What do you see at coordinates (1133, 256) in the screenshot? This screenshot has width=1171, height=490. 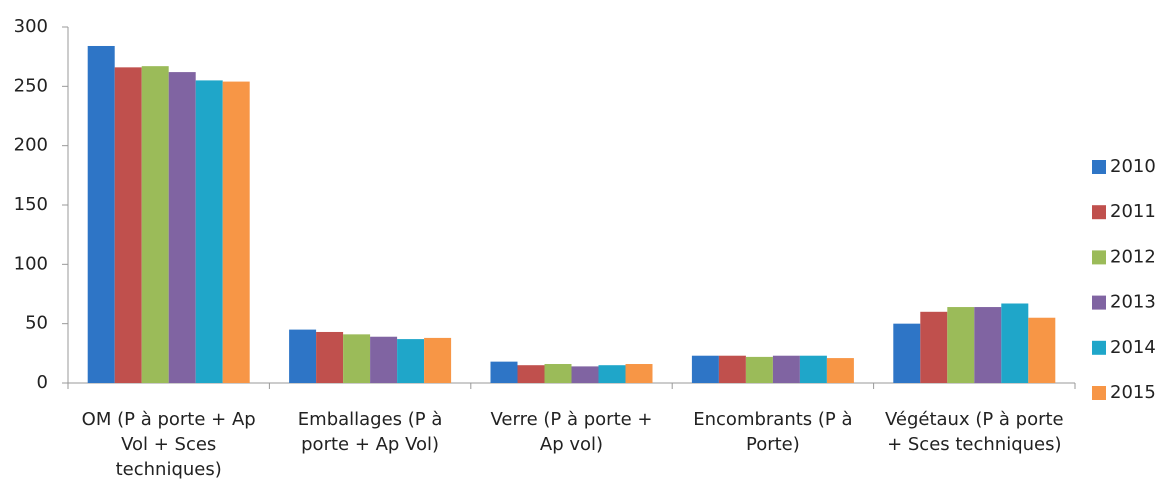 I see `legend-label: 2012` at bounding box center [1133, 256].